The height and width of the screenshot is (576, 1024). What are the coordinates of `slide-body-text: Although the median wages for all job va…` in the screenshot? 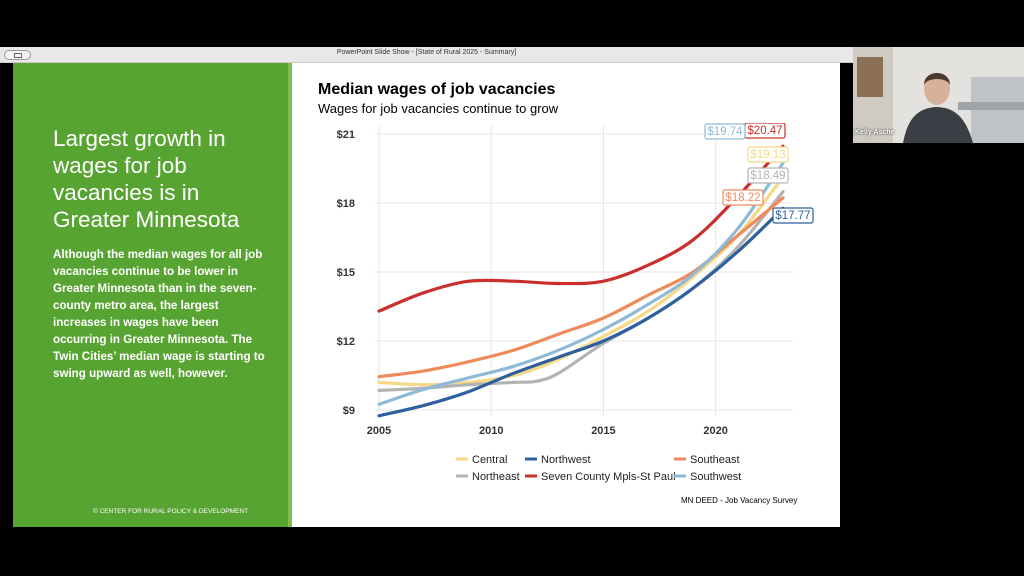 It's located at (159, 314).